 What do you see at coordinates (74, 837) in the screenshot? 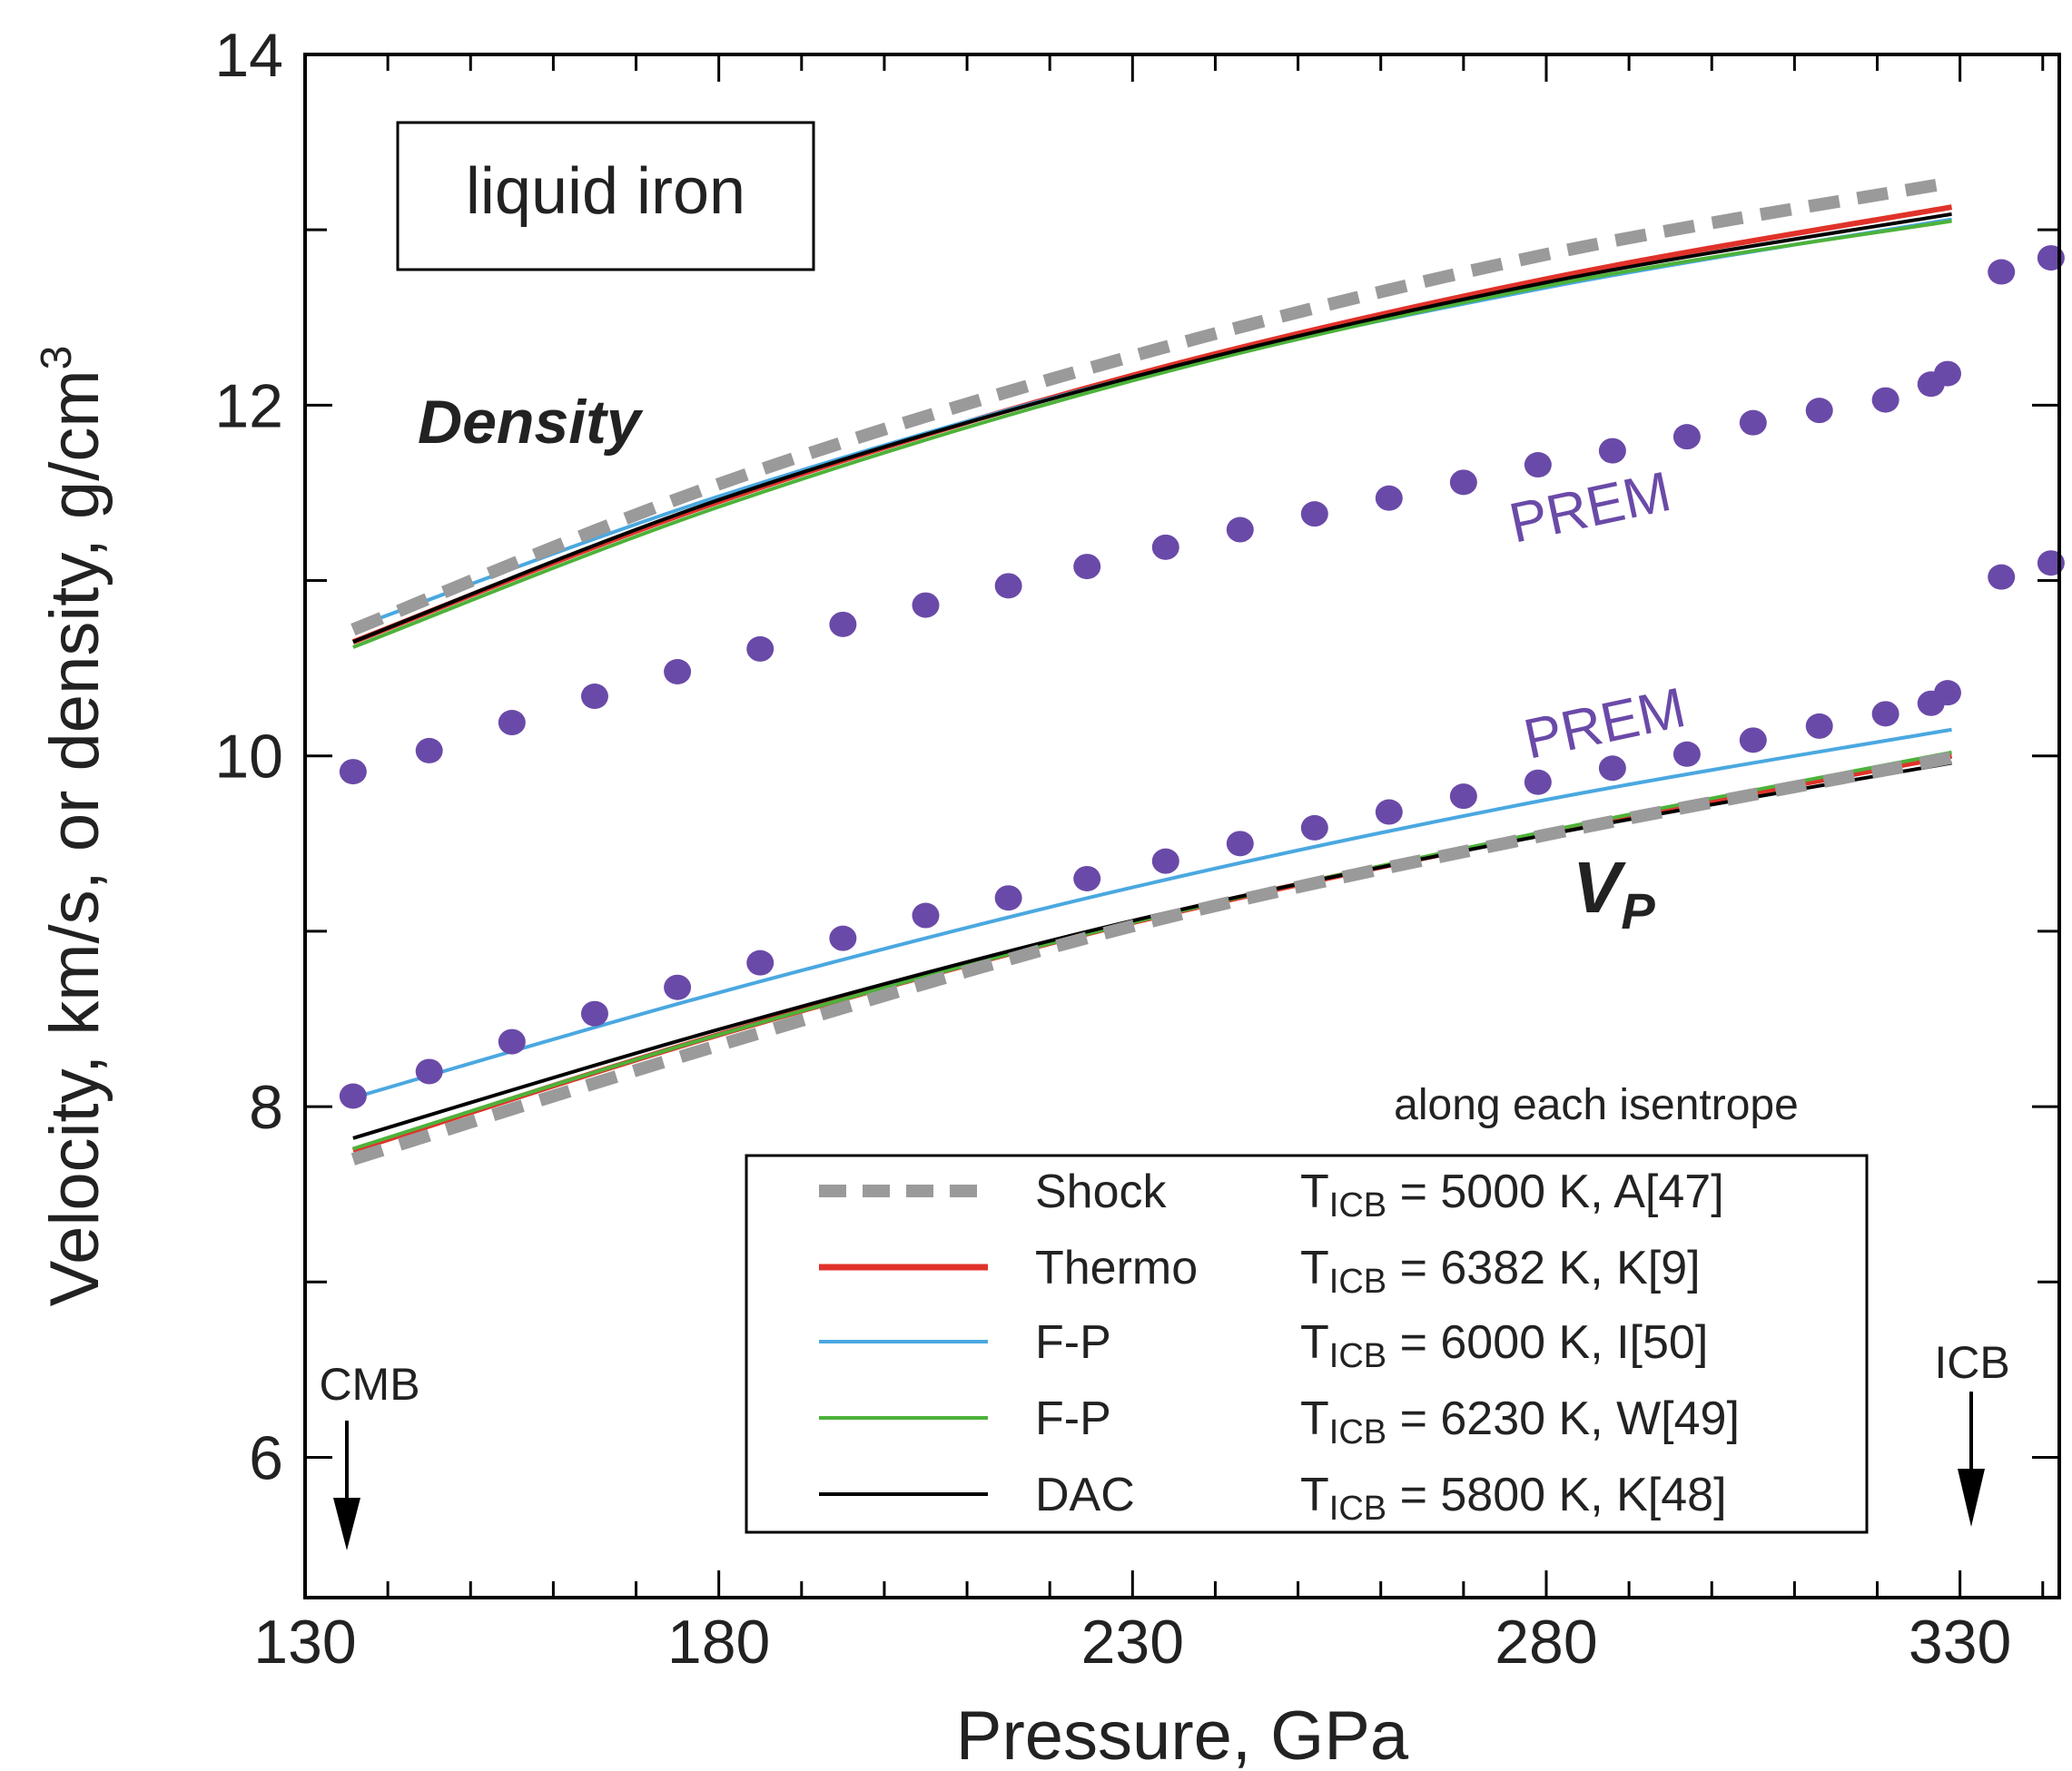
I see `y-axis-title-text: Velocity, km/s, or density, g/cm` at bounding box center [74, 837].